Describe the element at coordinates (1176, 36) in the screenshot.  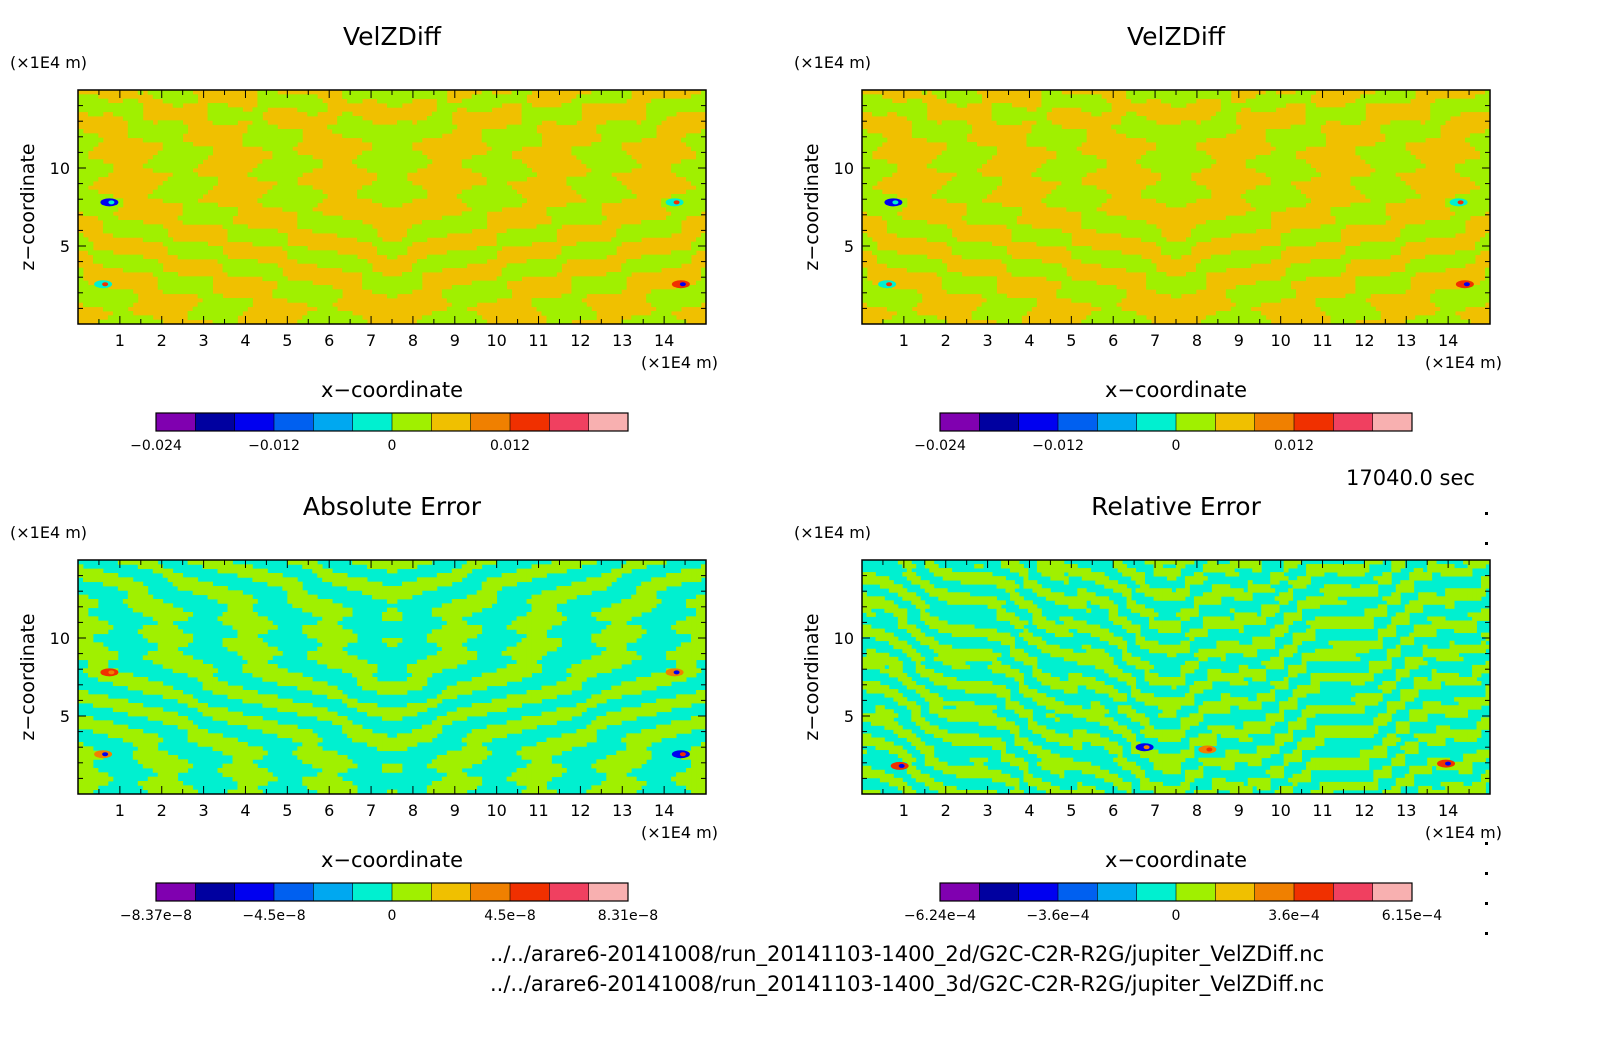
I see `chart-title: VelZDiff` at that location.